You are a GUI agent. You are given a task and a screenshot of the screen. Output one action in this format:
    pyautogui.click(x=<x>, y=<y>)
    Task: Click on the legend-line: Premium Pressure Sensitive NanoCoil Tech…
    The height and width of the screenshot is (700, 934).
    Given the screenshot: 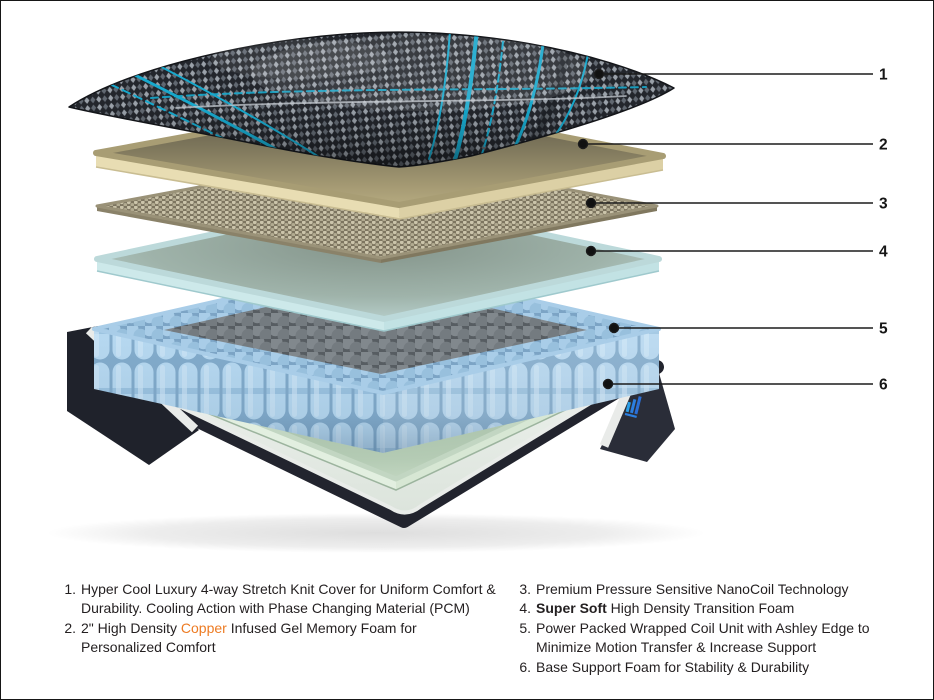 What is the action you would take?
    pyautogui.click(x=692, y=589)
    